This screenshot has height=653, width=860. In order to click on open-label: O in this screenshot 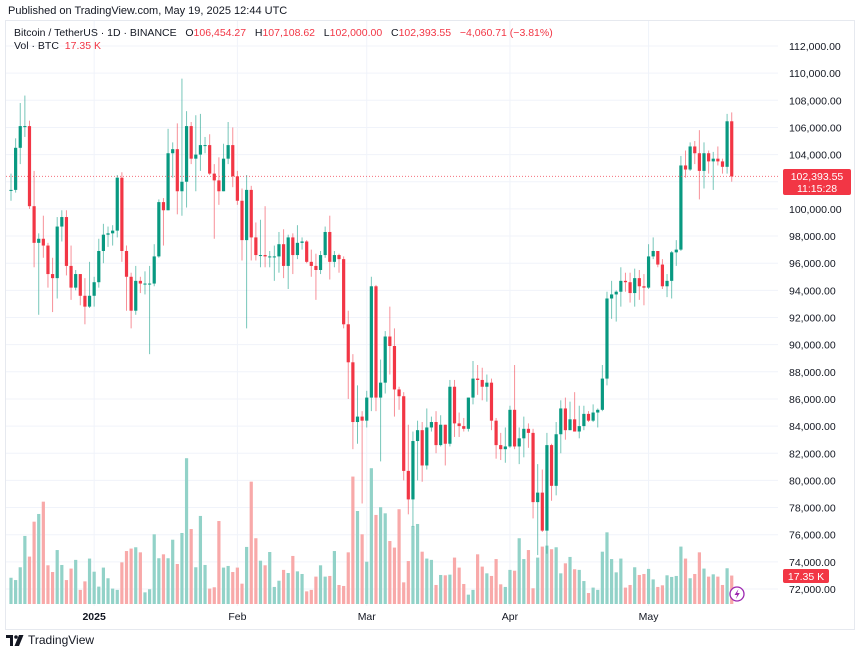, I will do `click(189, 33)`.